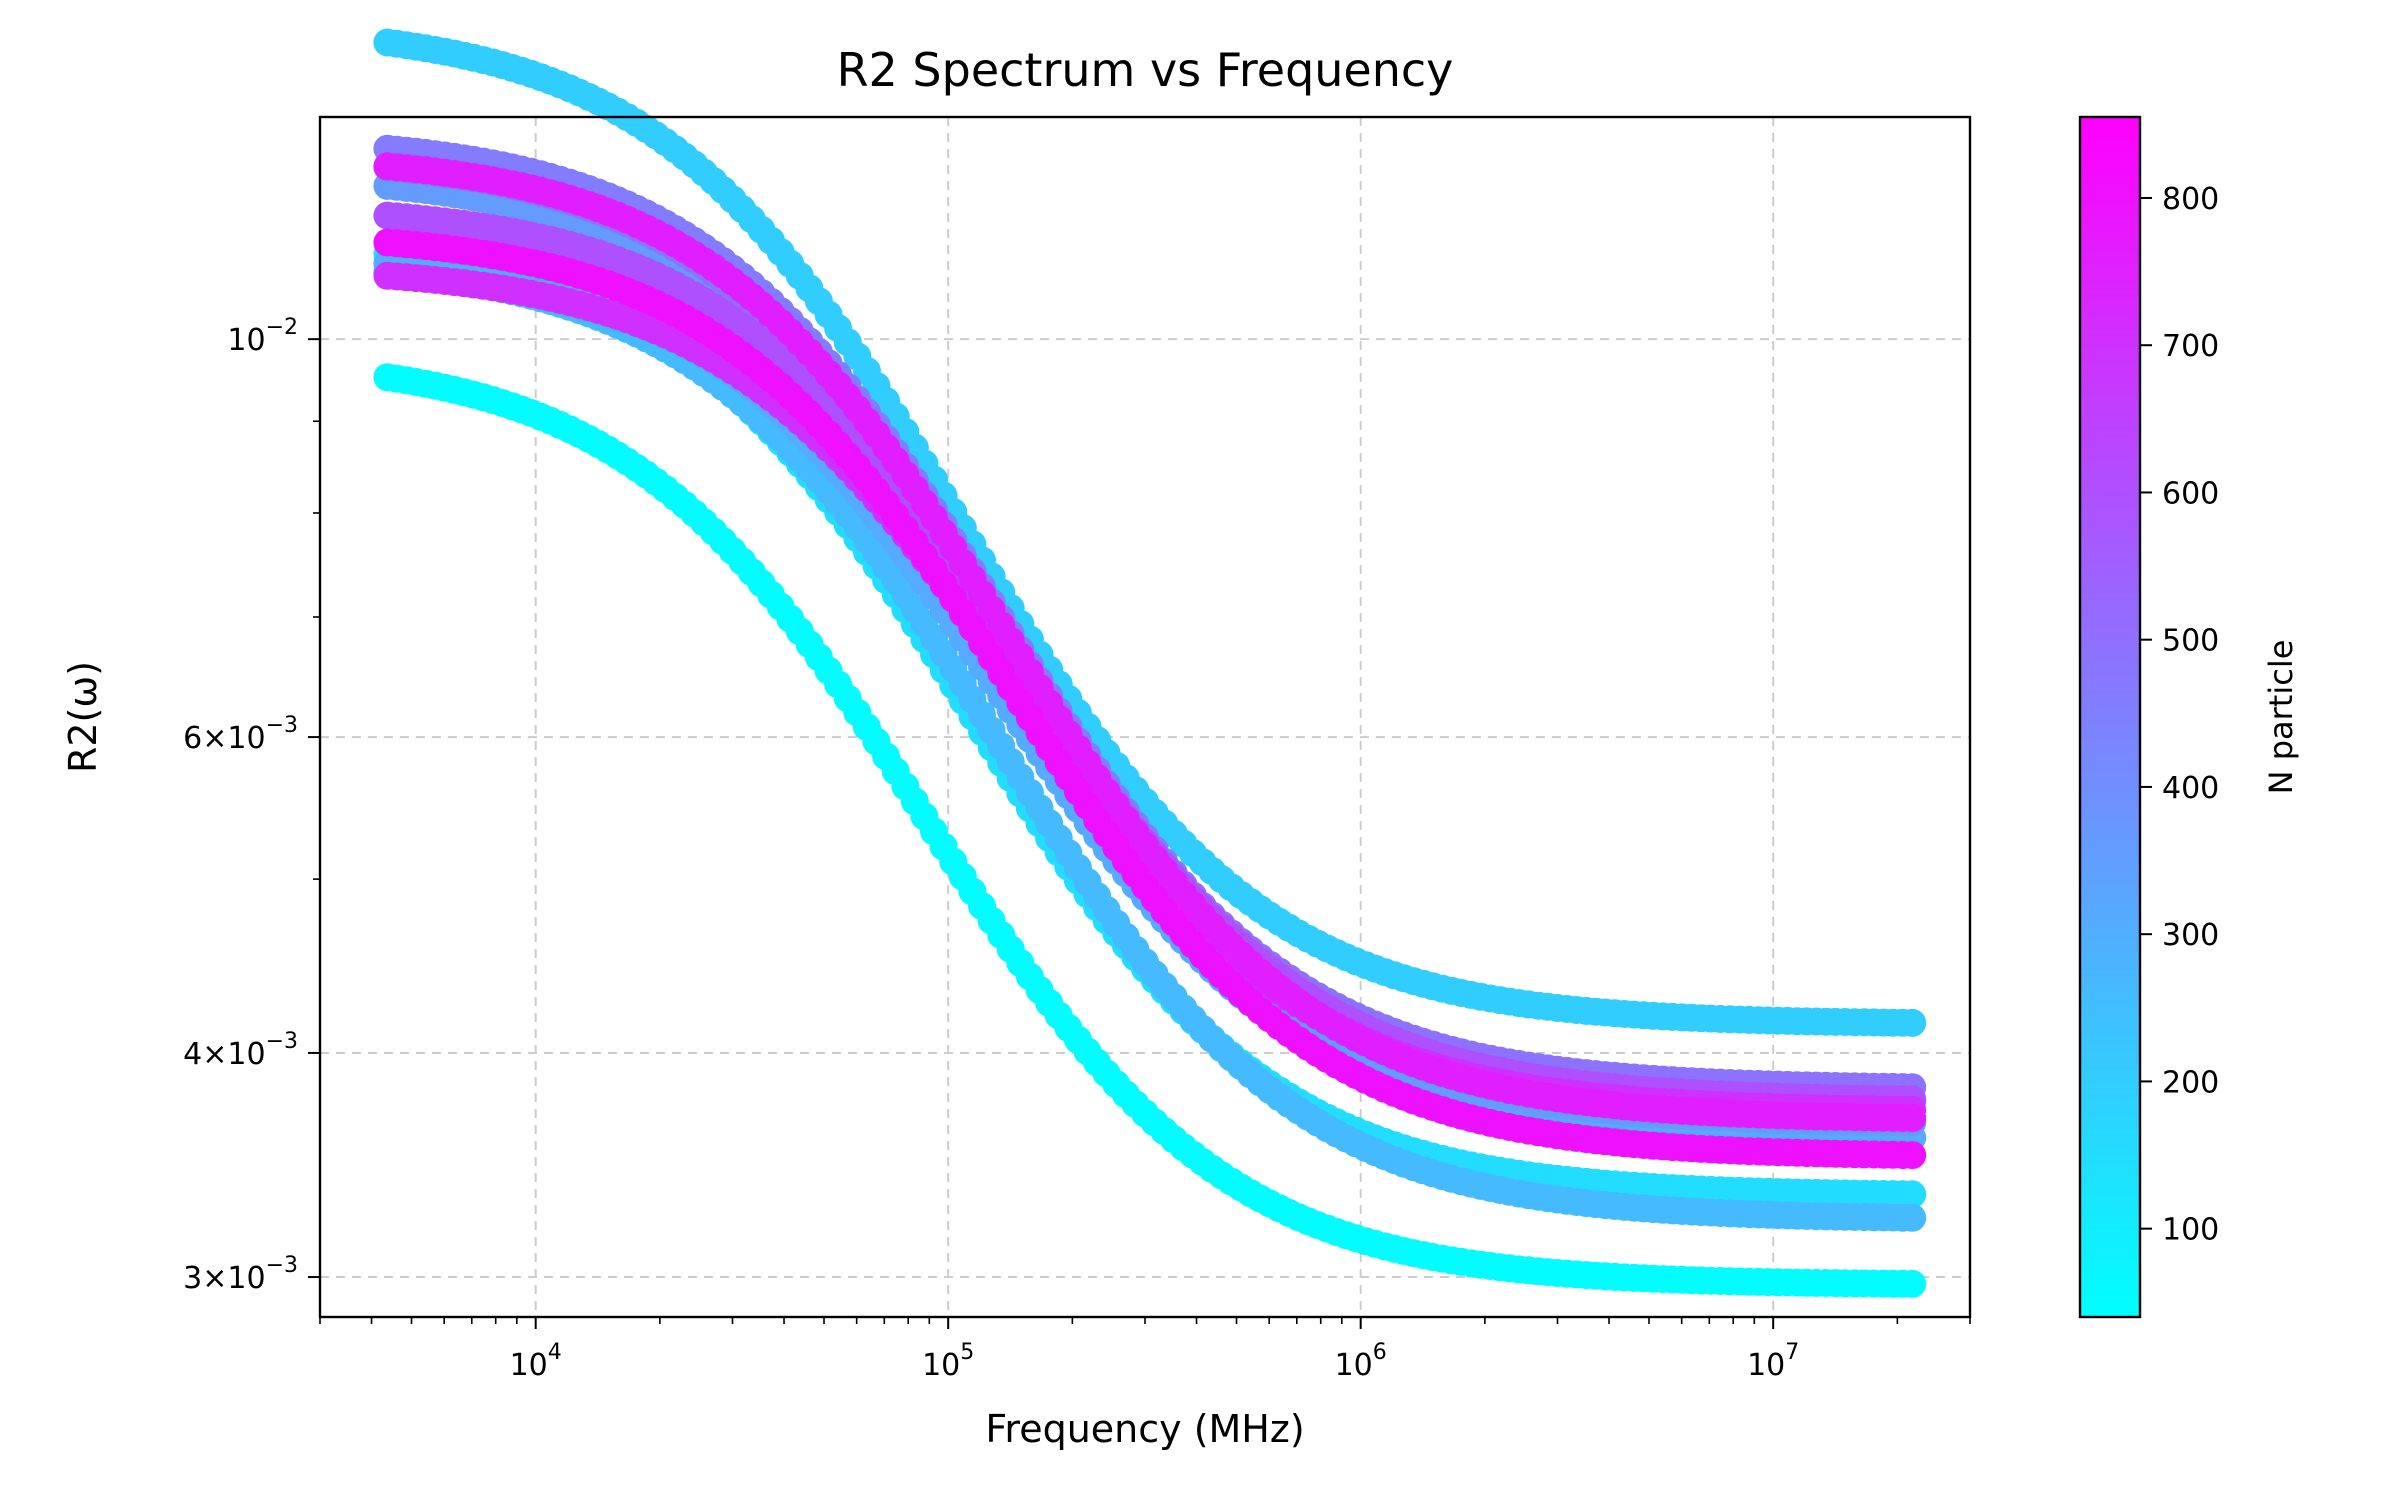 The image size is (2400, 1505). What do you see at coordinates (2190, 788) in the screenshot?
I see `colorbar-tick-label: 400` at bounding box center [2190, 788].